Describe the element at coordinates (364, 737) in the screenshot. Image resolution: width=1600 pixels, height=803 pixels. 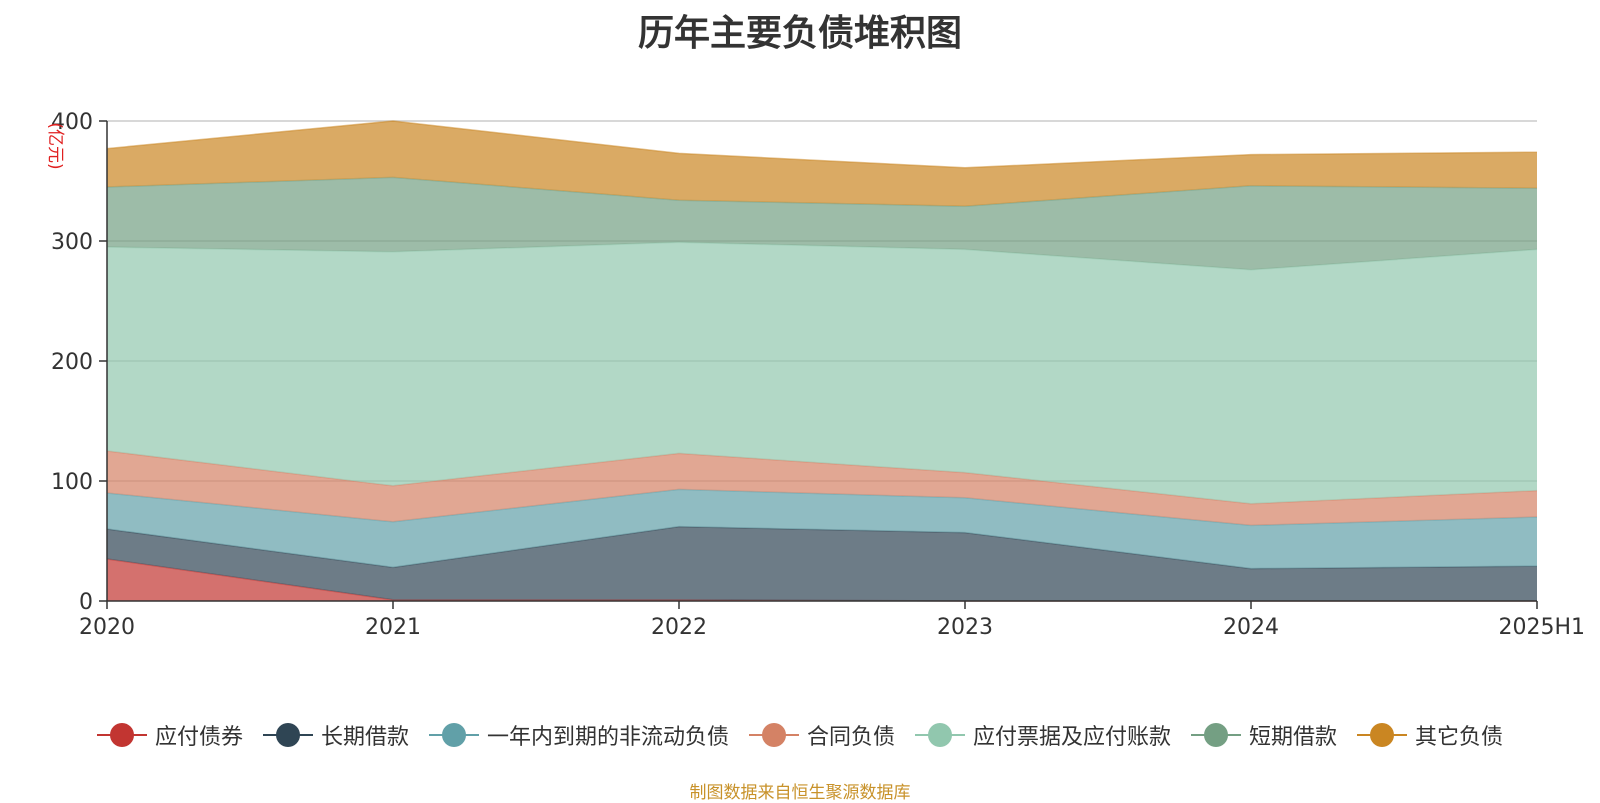
I see `legend-label: 长期借款` at that location.